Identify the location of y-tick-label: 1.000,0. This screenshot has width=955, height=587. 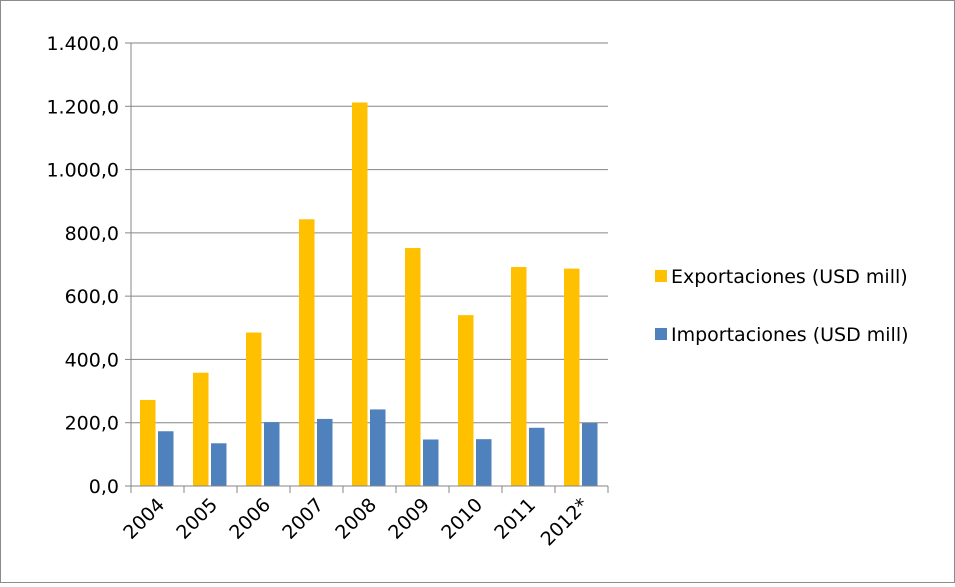
(82, 171).